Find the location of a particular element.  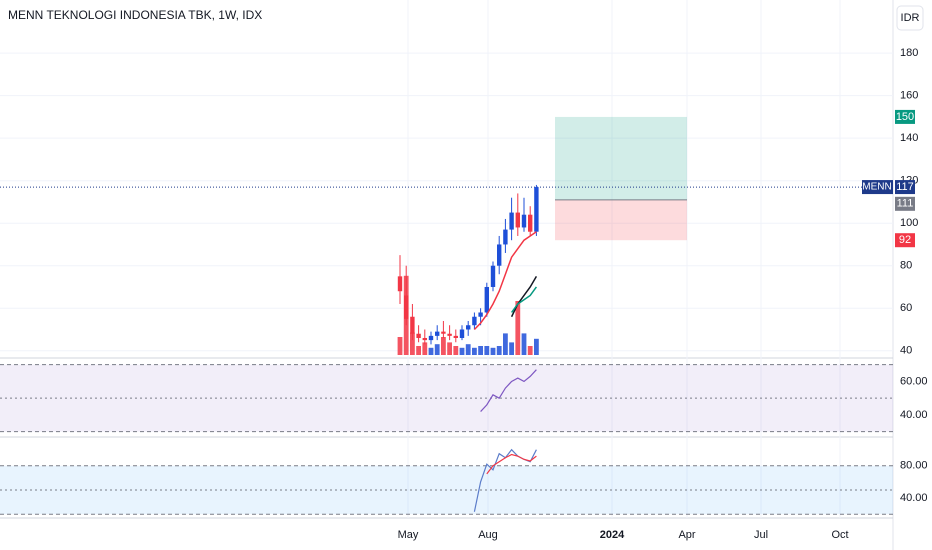

currency-label: IDR is located at coordinates (910, 18).